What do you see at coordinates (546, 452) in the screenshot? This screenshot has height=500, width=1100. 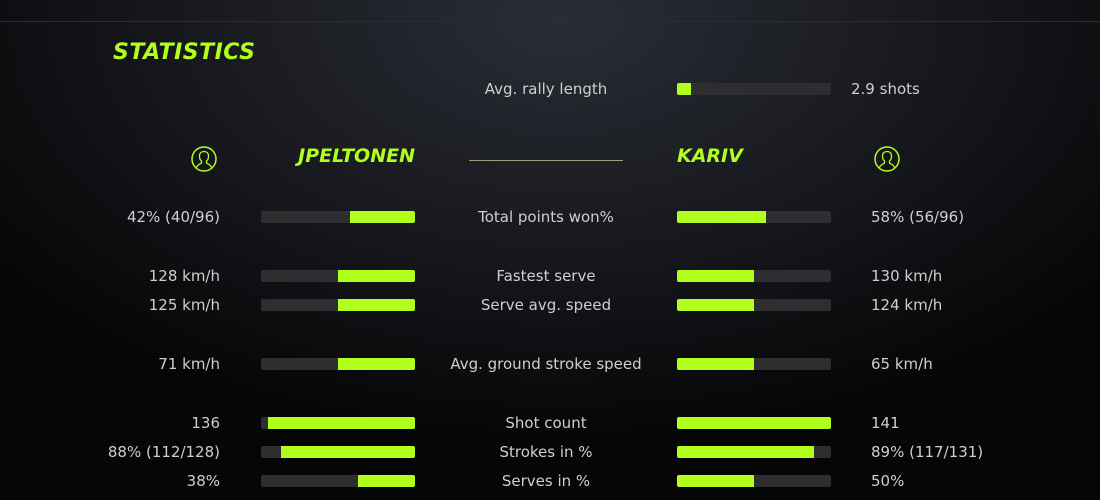 I see `stat-label: Strokes in %` at bounding box center [546, 452].